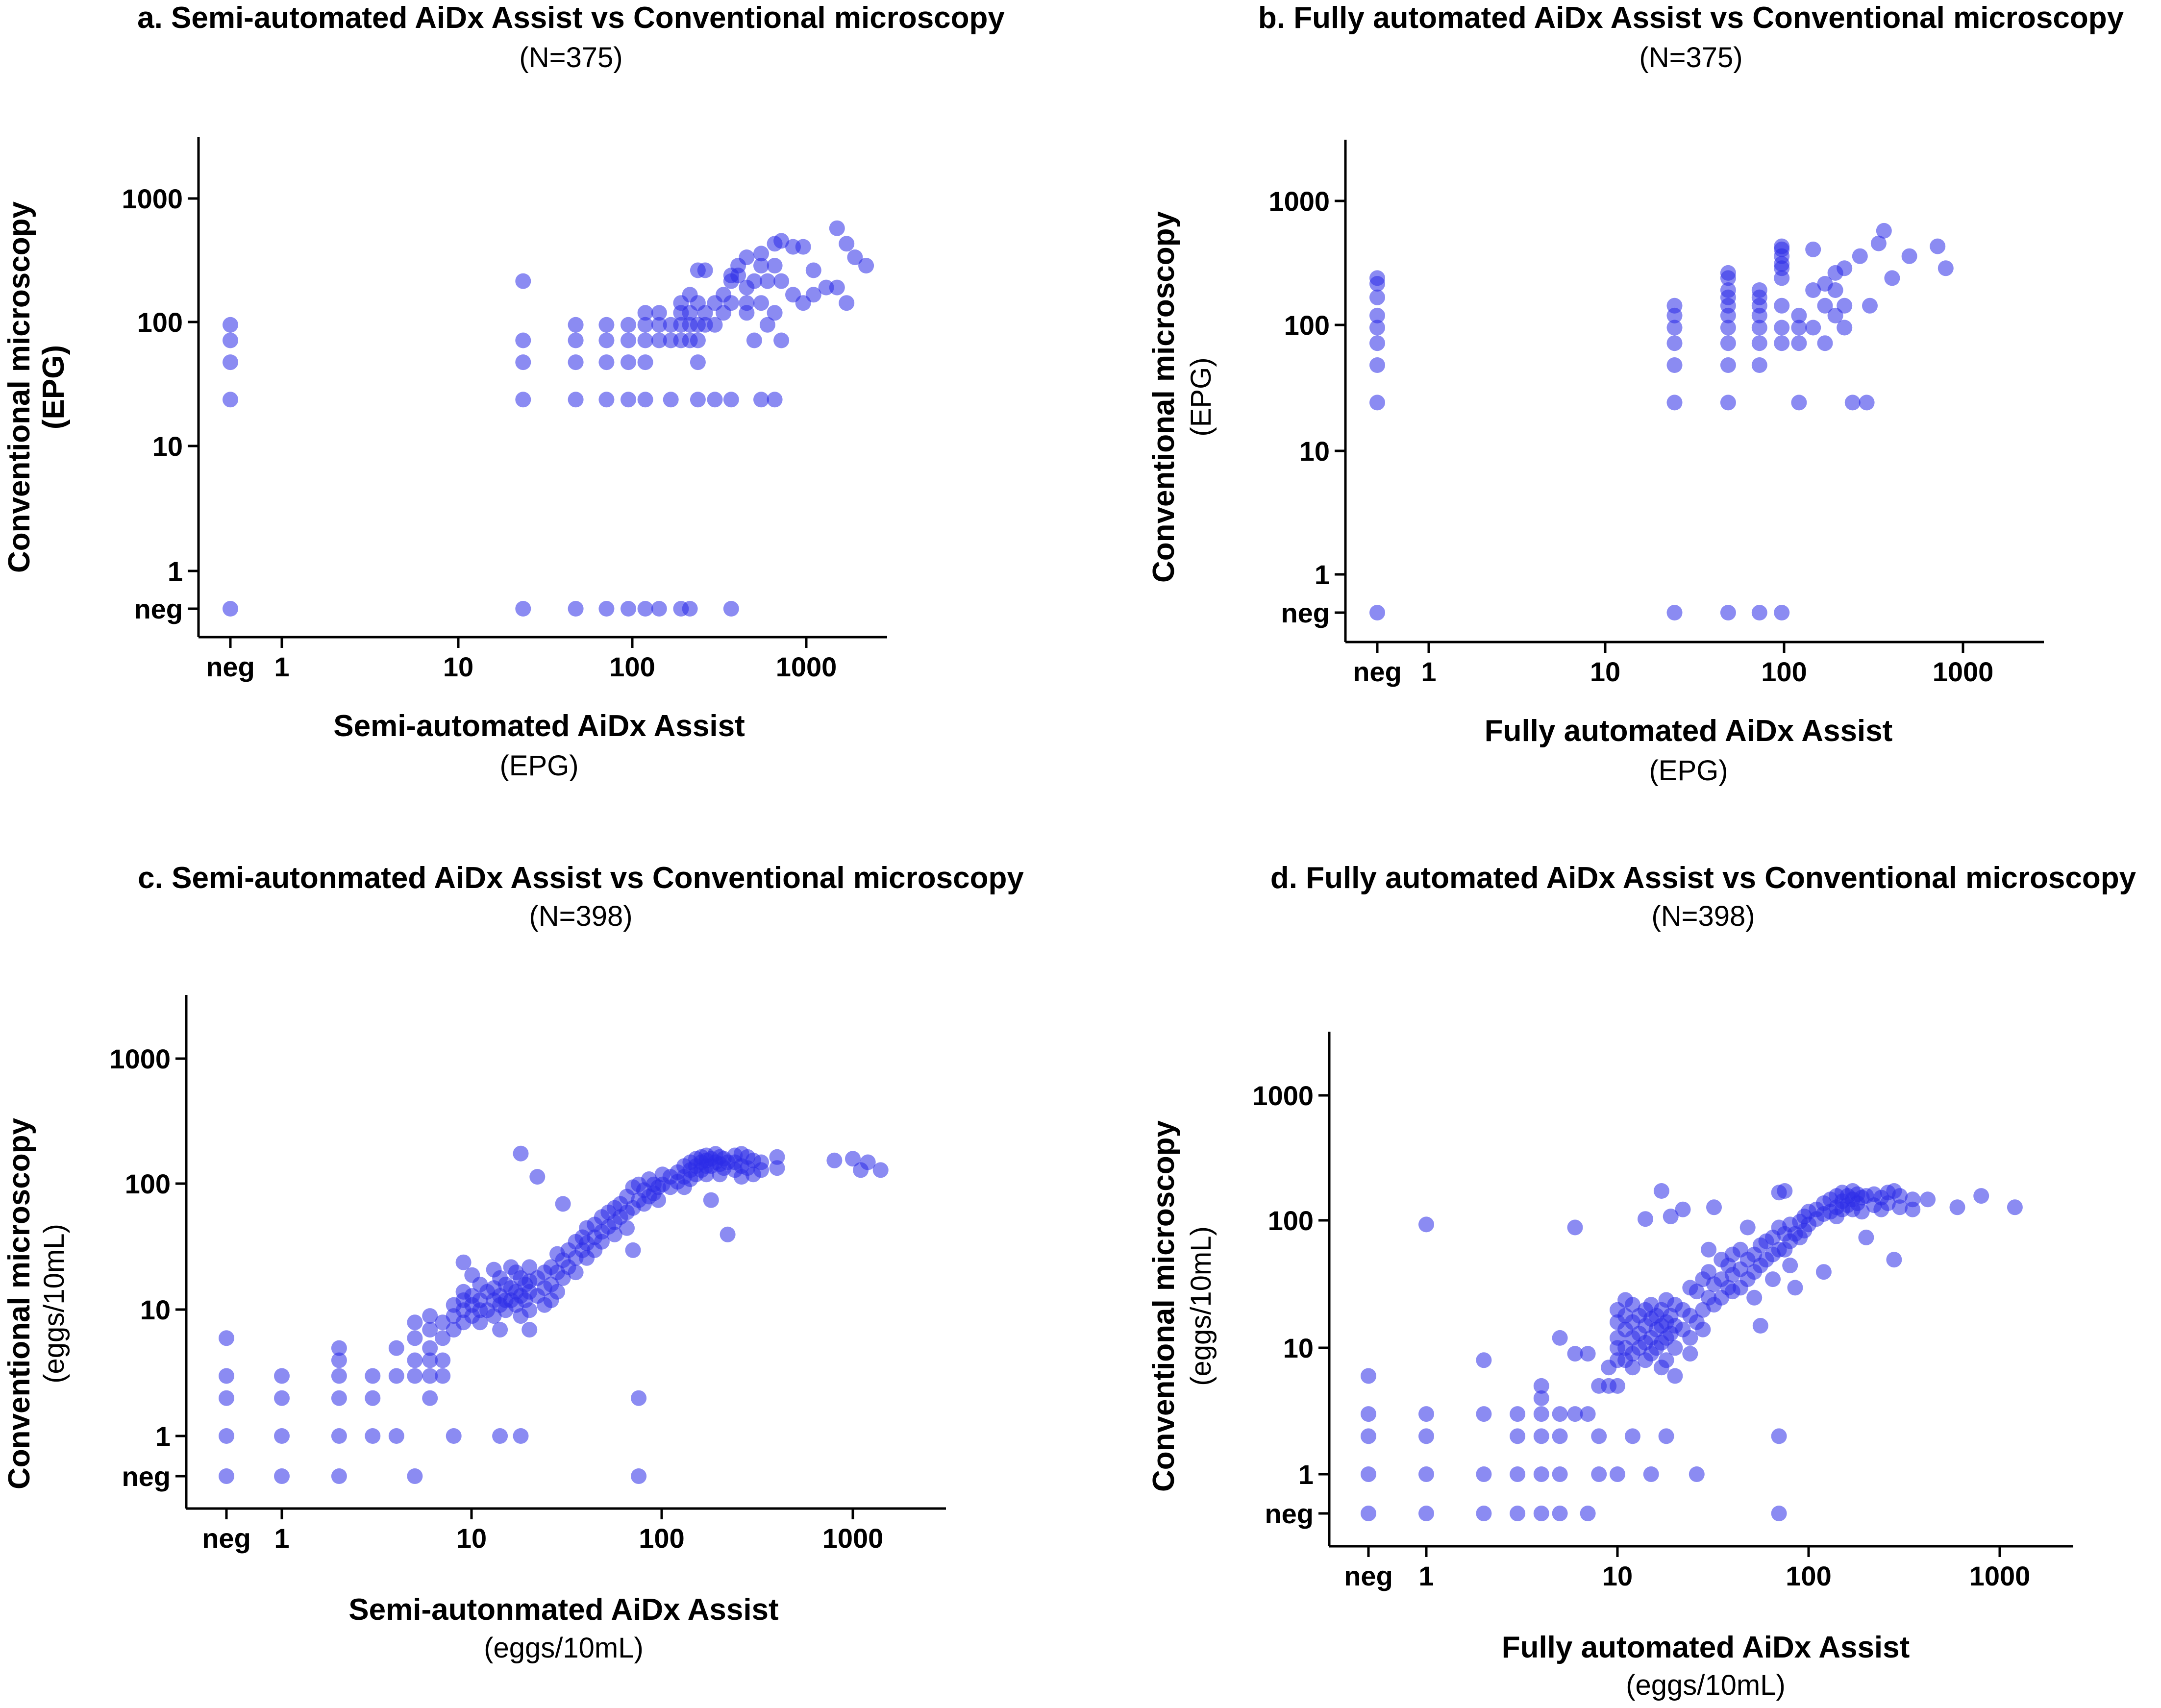 This screenshot has height=1708, width=2161. Describe the element at coordinates (1605, 671) in the screenshot. I see `panel-b-xtick-label: 10` at that location.